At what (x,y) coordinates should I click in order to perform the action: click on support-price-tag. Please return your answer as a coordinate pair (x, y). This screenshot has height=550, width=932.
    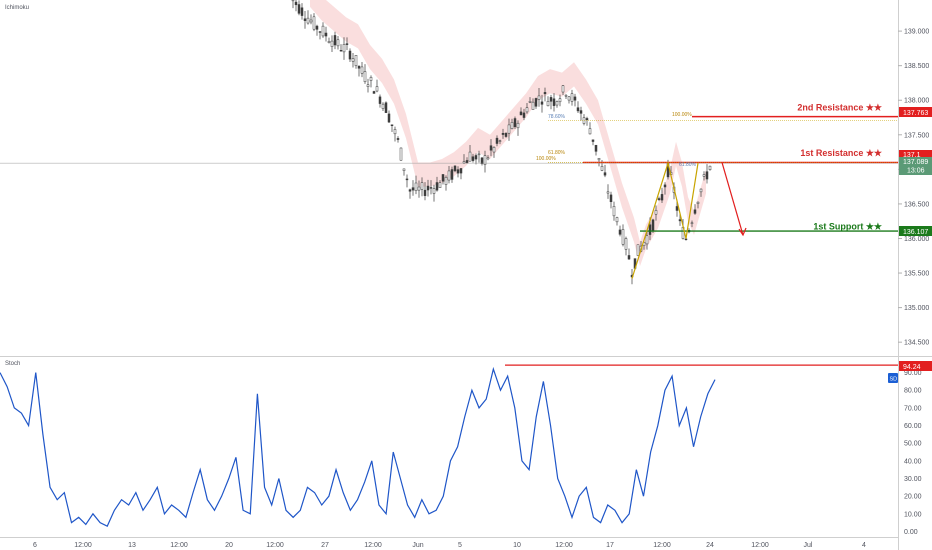
    Looking at the image, I should click on (915, 231).